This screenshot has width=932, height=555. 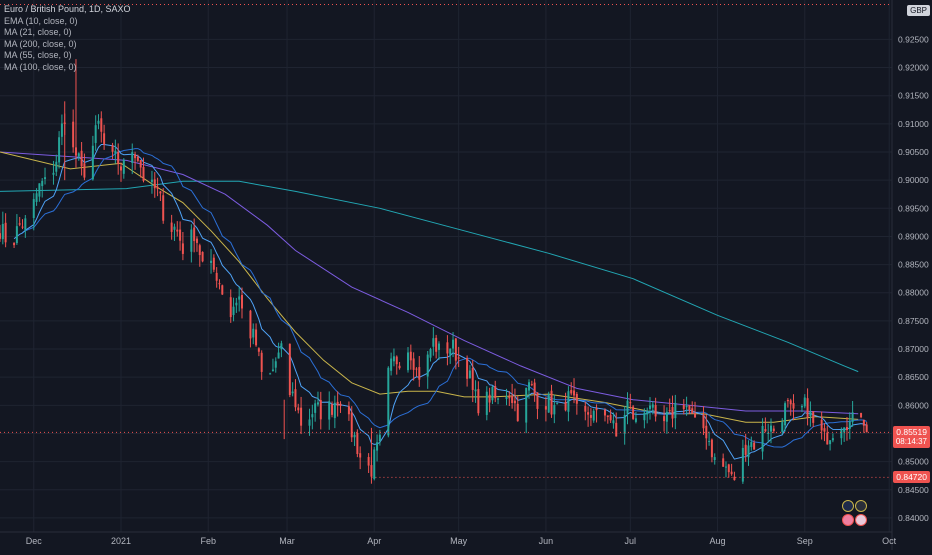 I want to click on y-tick-label: 0.86500, so click(x=913, y=377).